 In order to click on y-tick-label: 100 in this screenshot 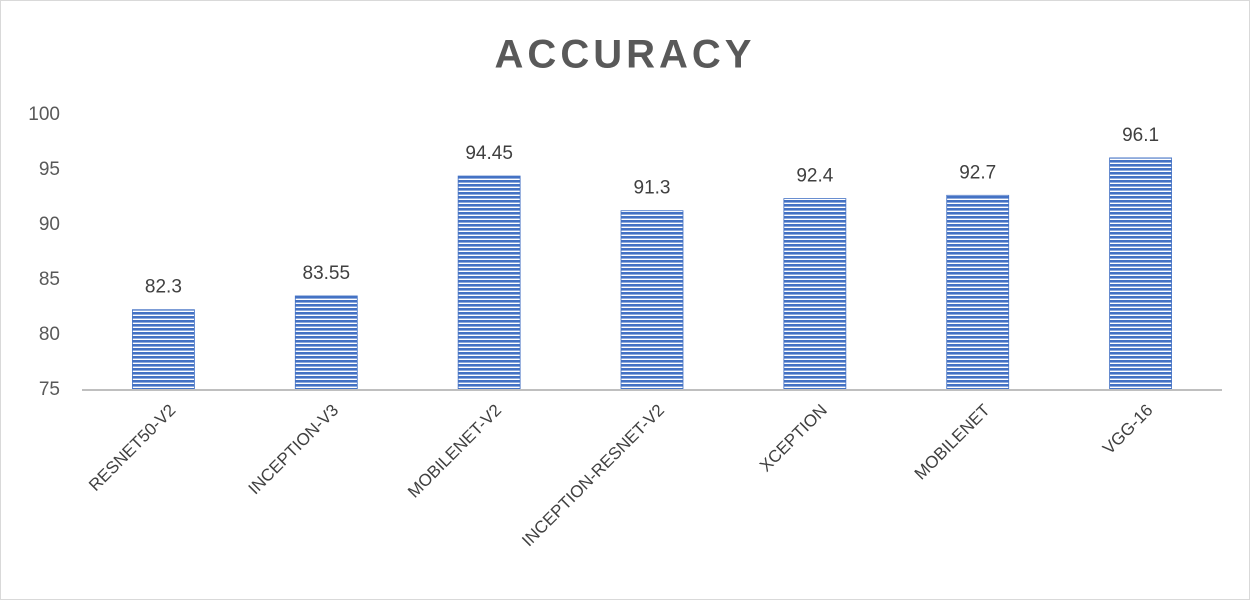, I will do `click(44, 114)`.